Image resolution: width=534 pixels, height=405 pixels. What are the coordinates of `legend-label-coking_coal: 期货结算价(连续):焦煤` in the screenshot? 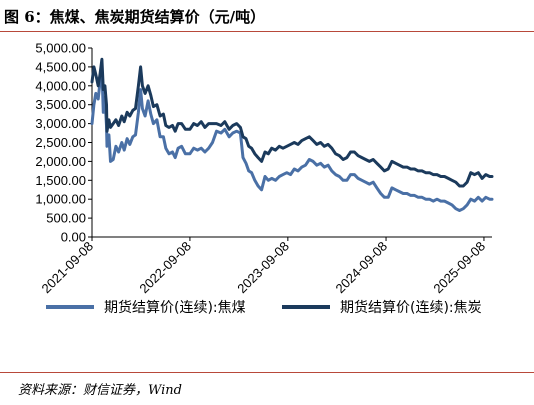 It's located at (175, 307).